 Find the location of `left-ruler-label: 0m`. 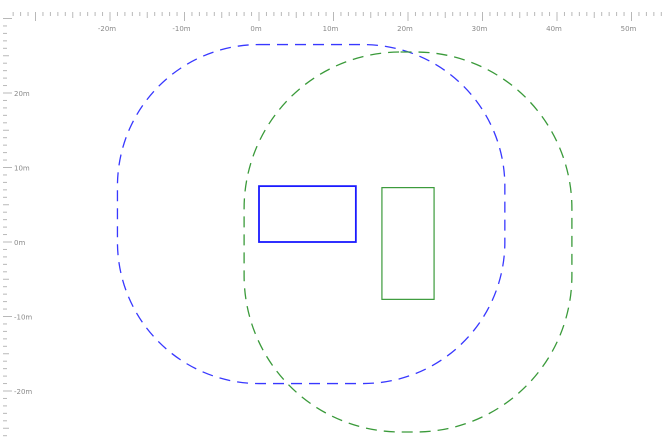

left-ruler-label: 0m is located at coordinates (19, 243).